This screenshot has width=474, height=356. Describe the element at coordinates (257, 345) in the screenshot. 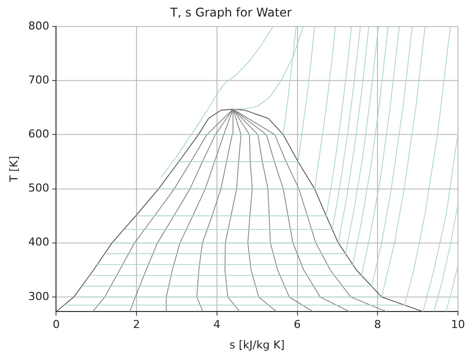

I see `x-axis-title: s [kJ/kg K]` at that location.